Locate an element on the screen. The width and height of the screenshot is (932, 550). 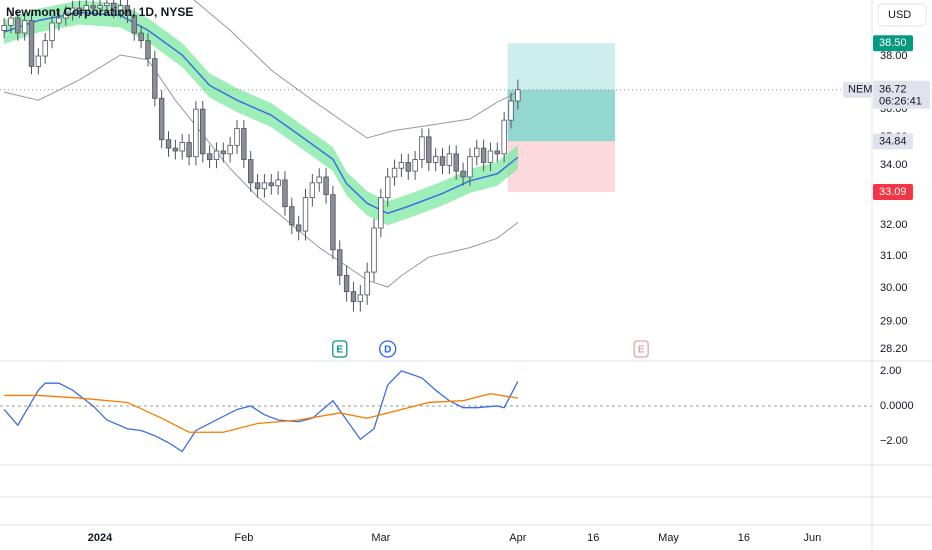
price-label: 34.84 is located at coordinates (893, 141).